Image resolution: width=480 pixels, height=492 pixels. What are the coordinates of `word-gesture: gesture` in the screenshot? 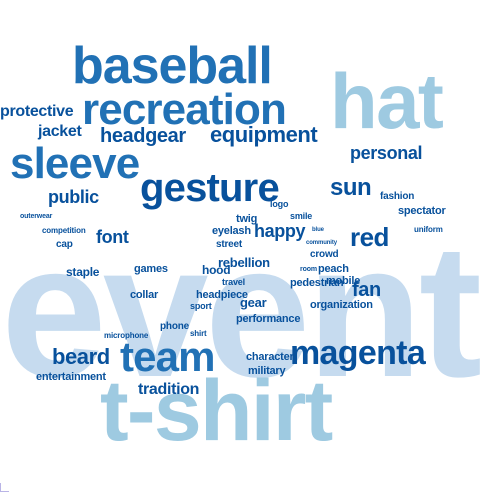 It's located at (210, 188).